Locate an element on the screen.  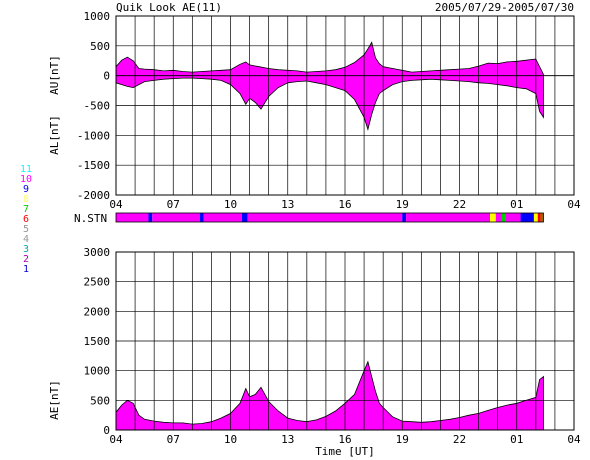
date-range: 2005/07/29-2005/07/30 is located at coordinates (504, 7).